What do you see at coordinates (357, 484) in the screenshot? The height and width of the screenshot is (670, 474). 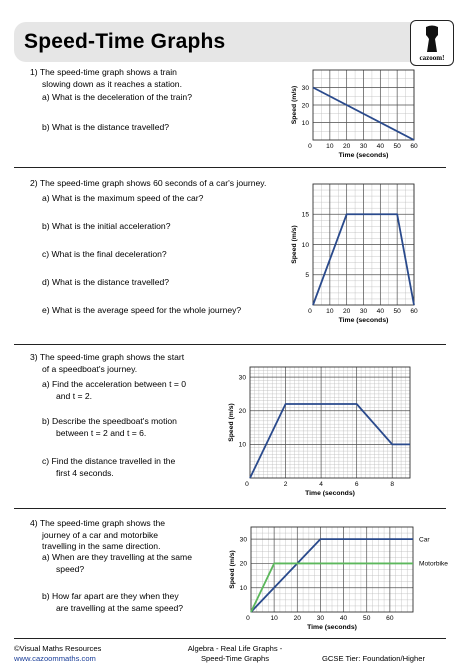 I see `x-tick-label: 6` at bounding box center [357, 484].